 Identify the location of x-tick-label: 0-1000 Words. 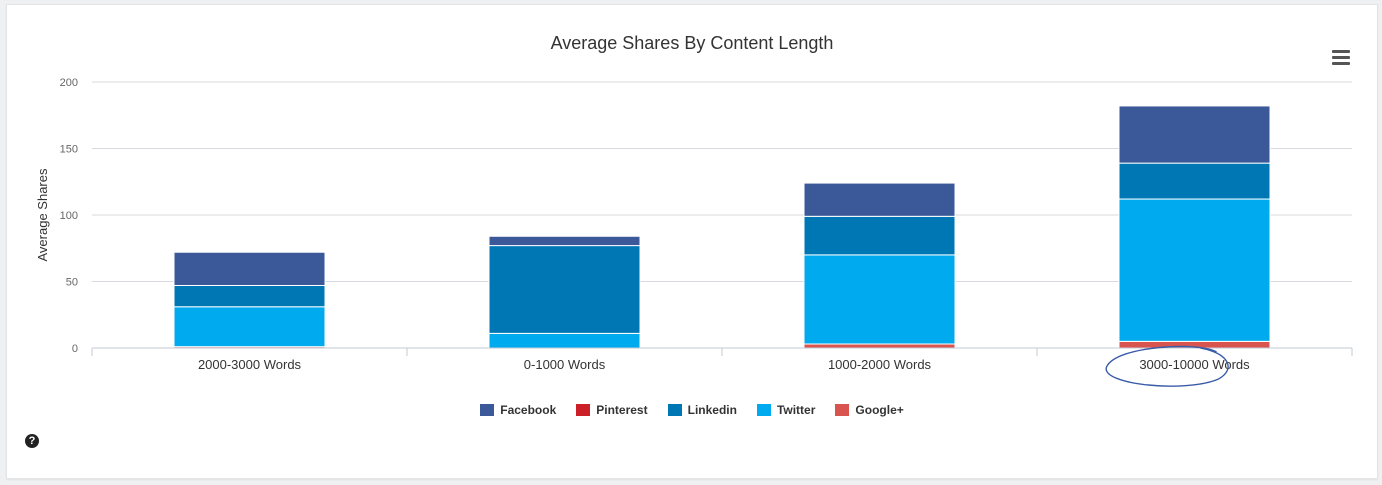
(565, 364).